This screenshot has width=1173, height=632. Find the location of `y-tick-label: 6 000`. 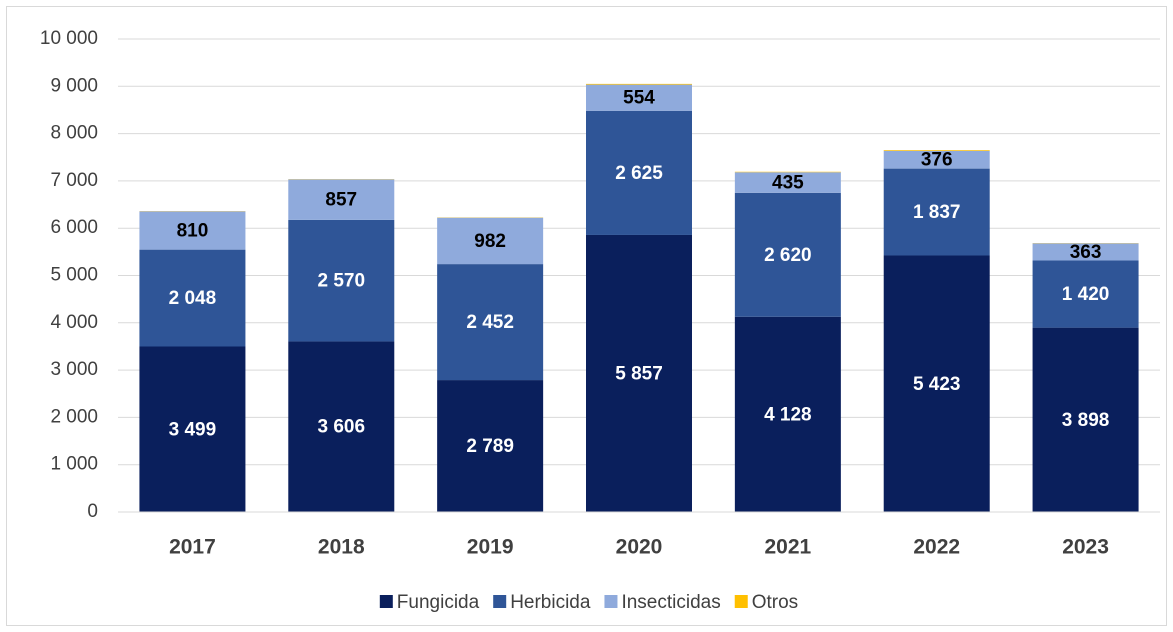

y-tick-label: 6 000 is located at coordinates (74, 227).